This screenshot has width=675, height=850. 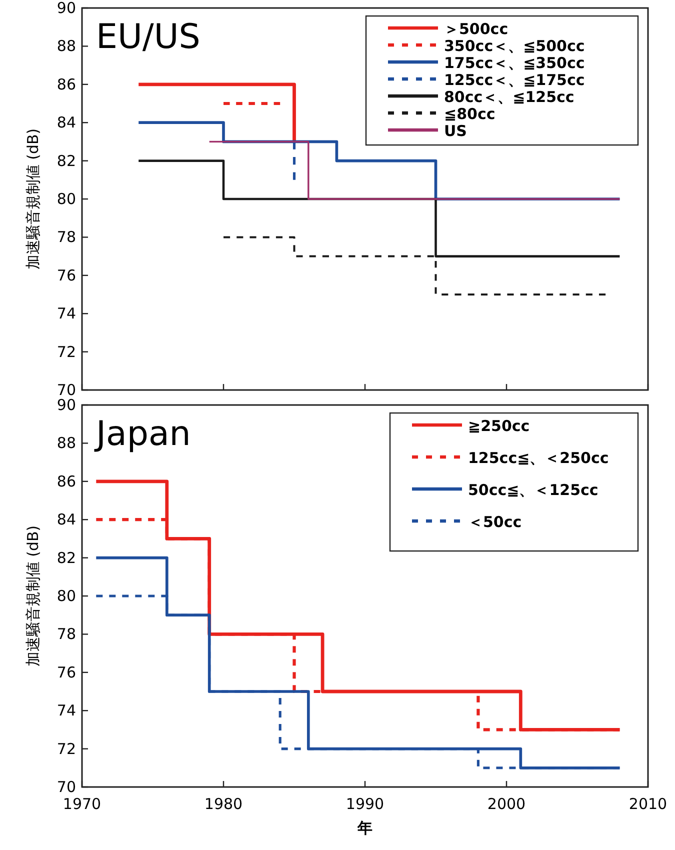 I want to click on legend-label: ＞500cc, so click(x=476, y=29).